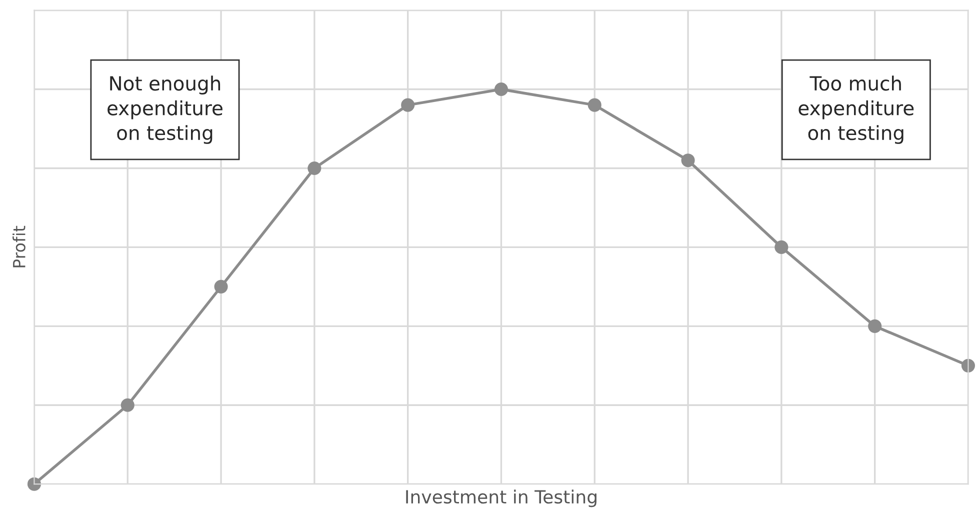 The image size is (978, 515). Describe the element at coordinates (19, 247) in the screenshot. I see `y-axis-title: Profit` at that location.